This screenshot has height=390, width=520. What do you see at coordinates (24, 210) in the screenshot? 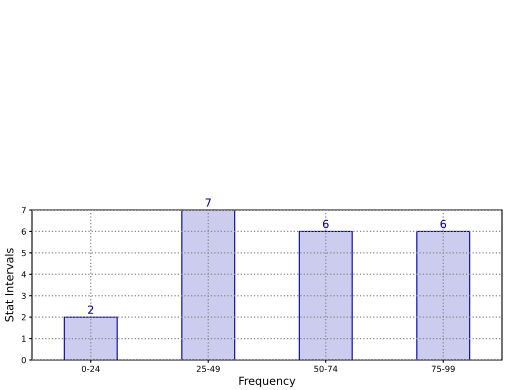
I see `y-tick-label: 7` at bounding box center [24, 210].